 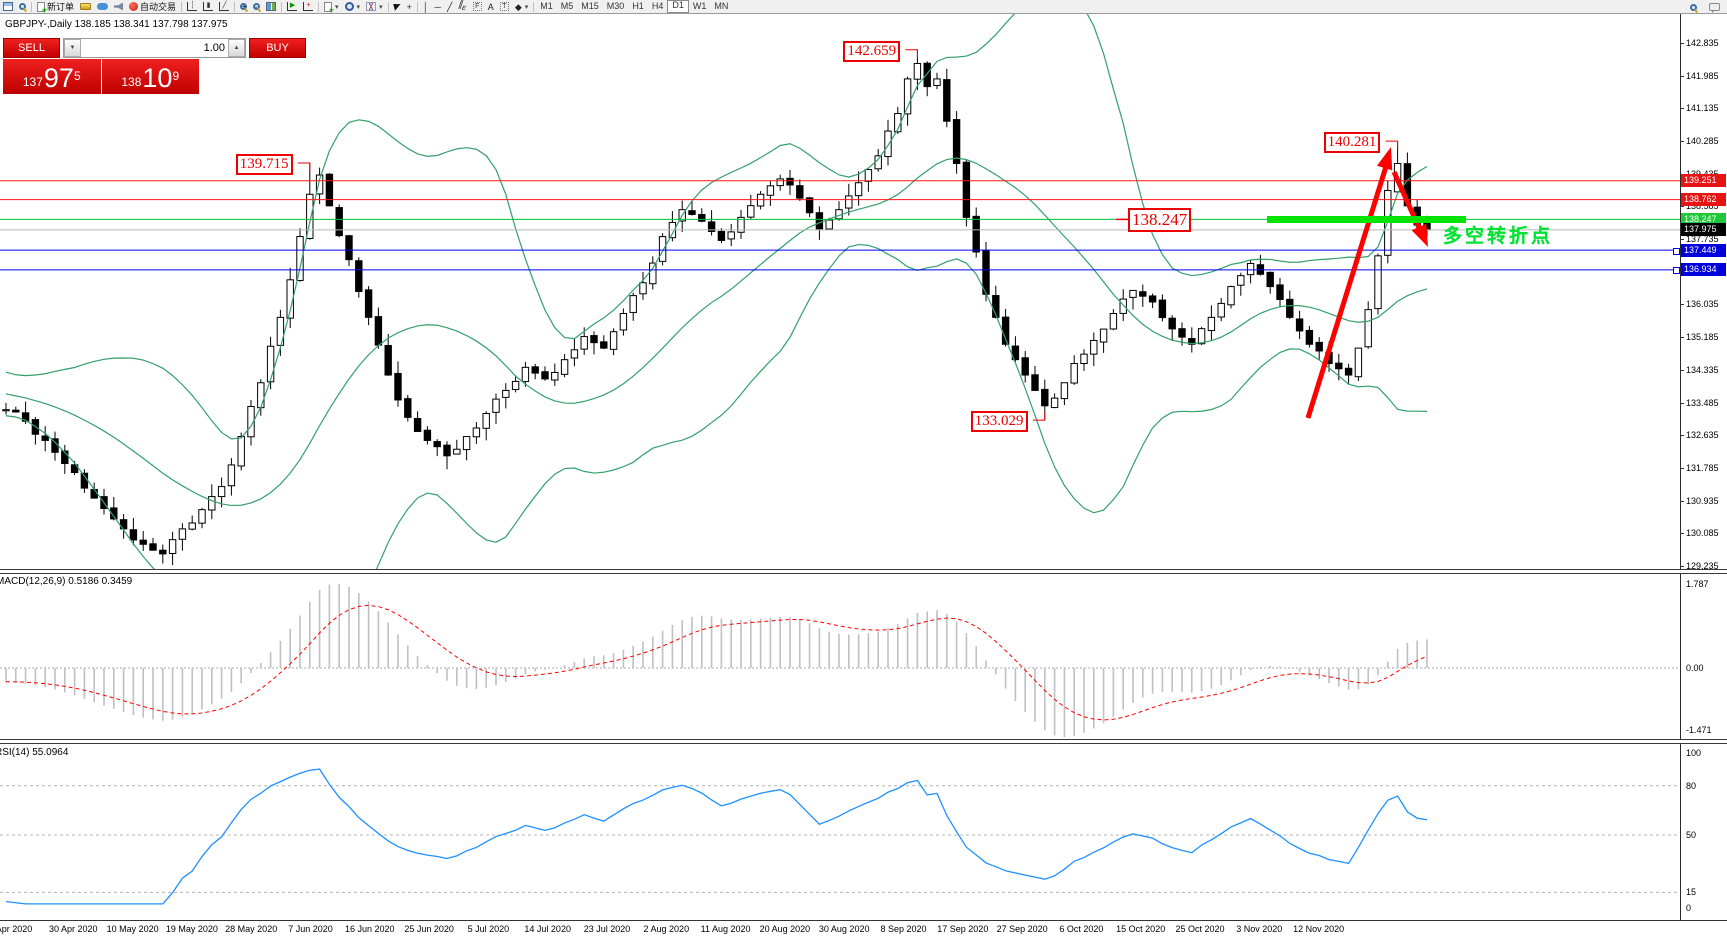 I want to click on date-axis-label: 27 Sep 2020, so click(x=1022, y=929).